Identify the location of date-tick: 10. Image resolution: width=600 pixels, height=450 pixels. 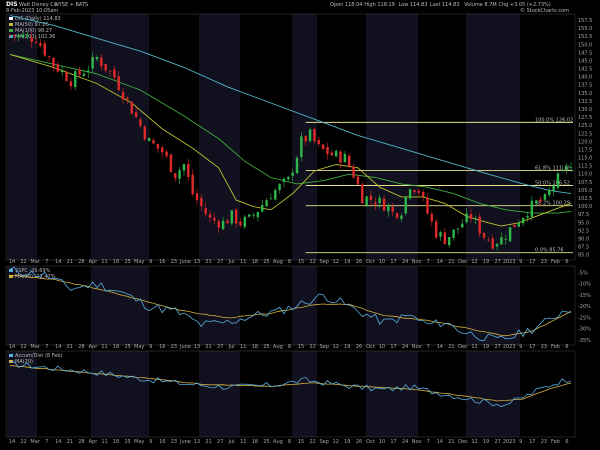
(382, 442).